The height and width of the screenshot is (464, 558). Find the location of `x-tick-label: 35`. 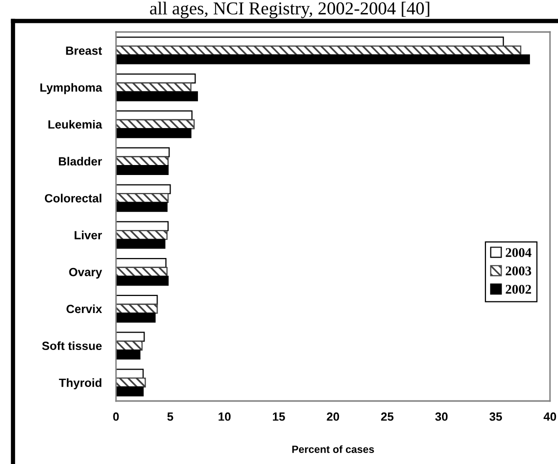

x-tick-label: 35 is located at coordinates (495, 416).